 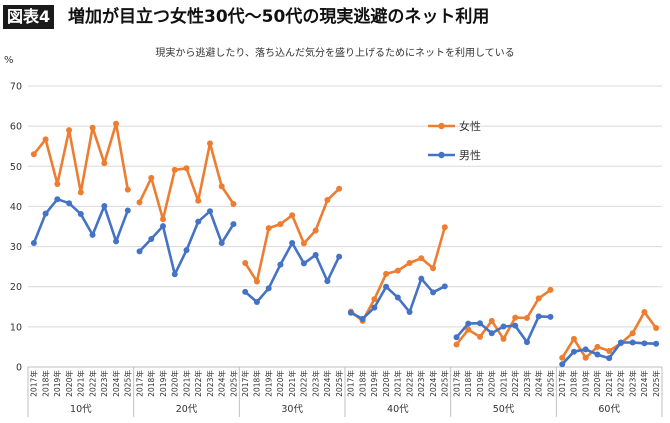 What do you see at coordinates (279, 17) in the screenshot?
I see `page-title: 増加が目立つ女性30代〜50代の現実逃避のネット利用` at bounding box center [279, 17].